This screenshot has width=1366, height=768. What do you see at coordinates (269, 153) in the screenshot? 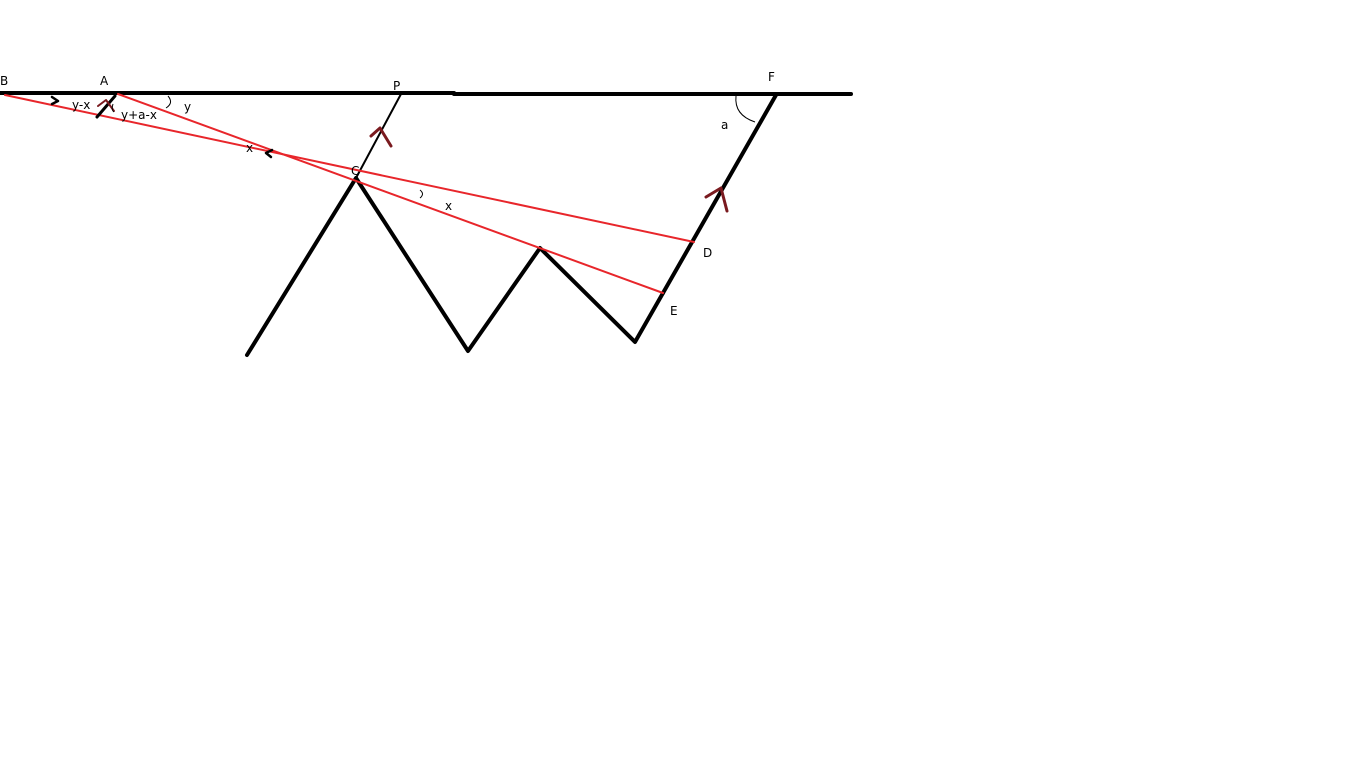
I see `angle-mark-upper-x` at bounding box center [269, 153].